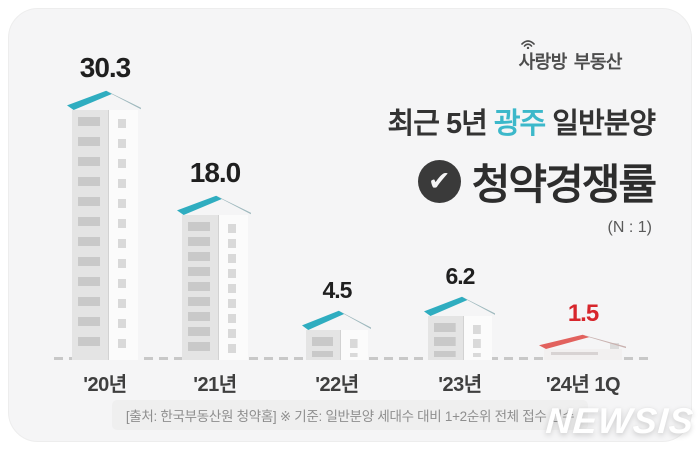  I want to click on building-illustration-2023, so click(459, 328).